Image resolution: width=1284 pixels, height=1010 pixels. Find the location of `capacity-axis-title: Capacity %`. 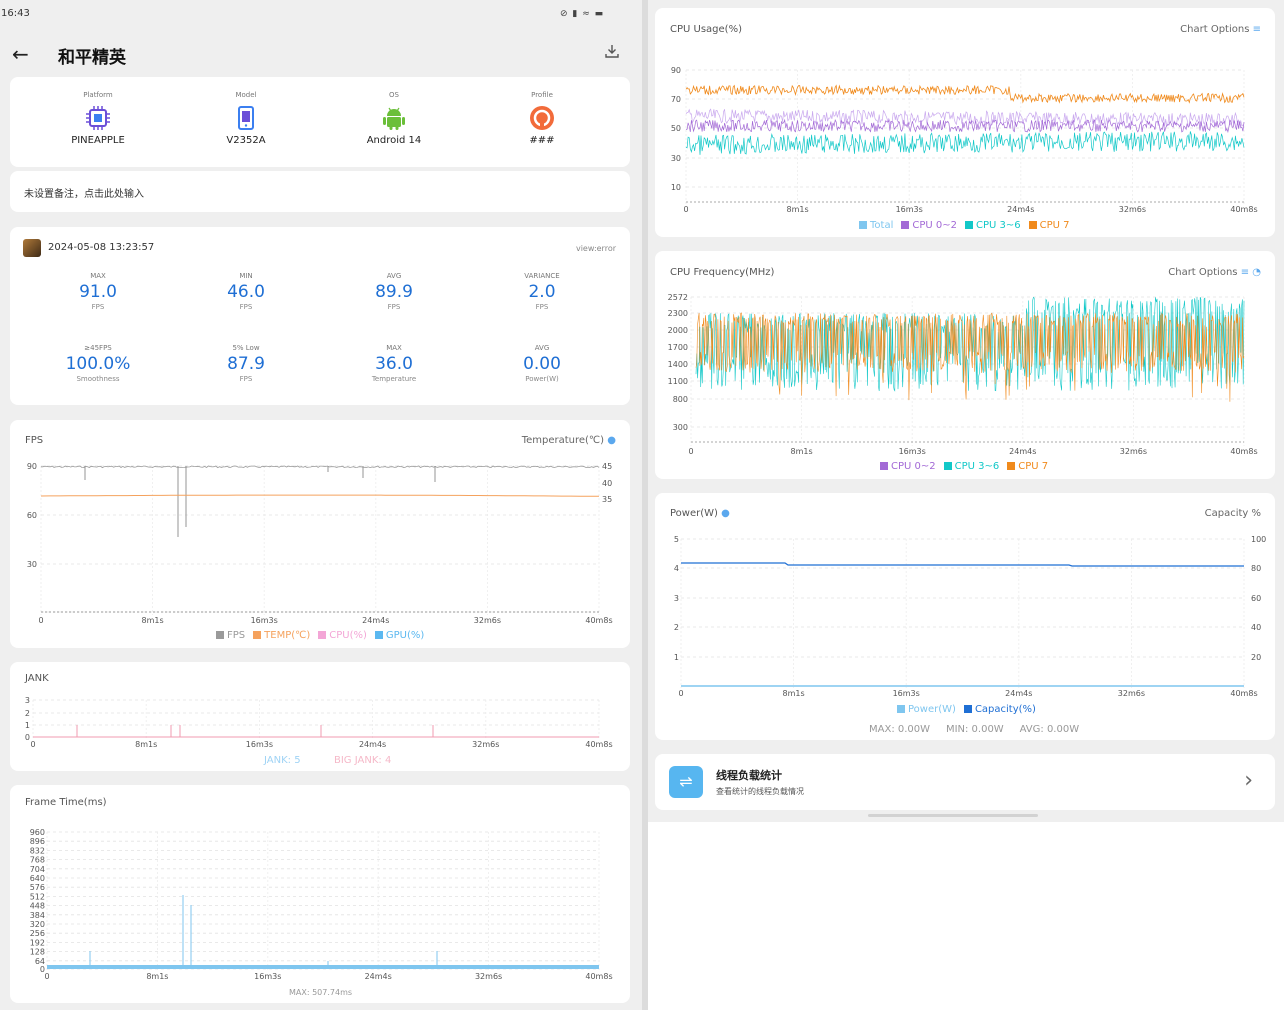

capacity-axis-title: Capacity % is located at coordinates (1232, 513).